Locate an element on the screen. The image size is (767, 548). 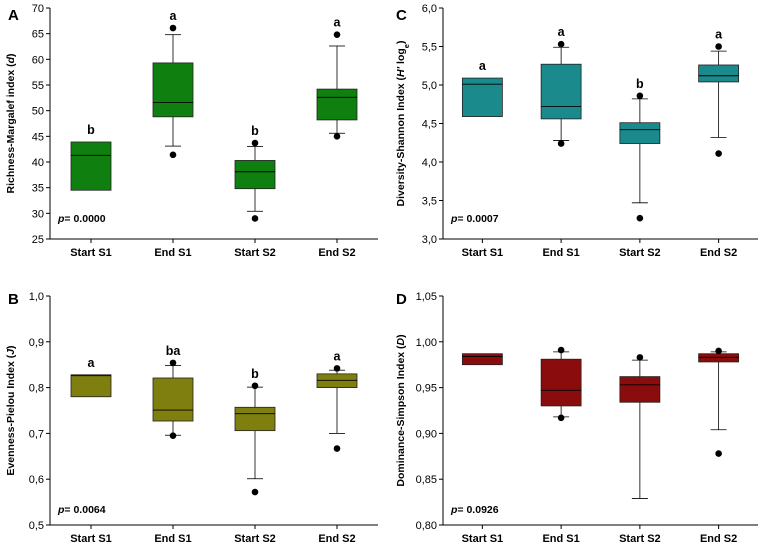
p-value-text: = 0.0000 is located at coordinates (84, 219).